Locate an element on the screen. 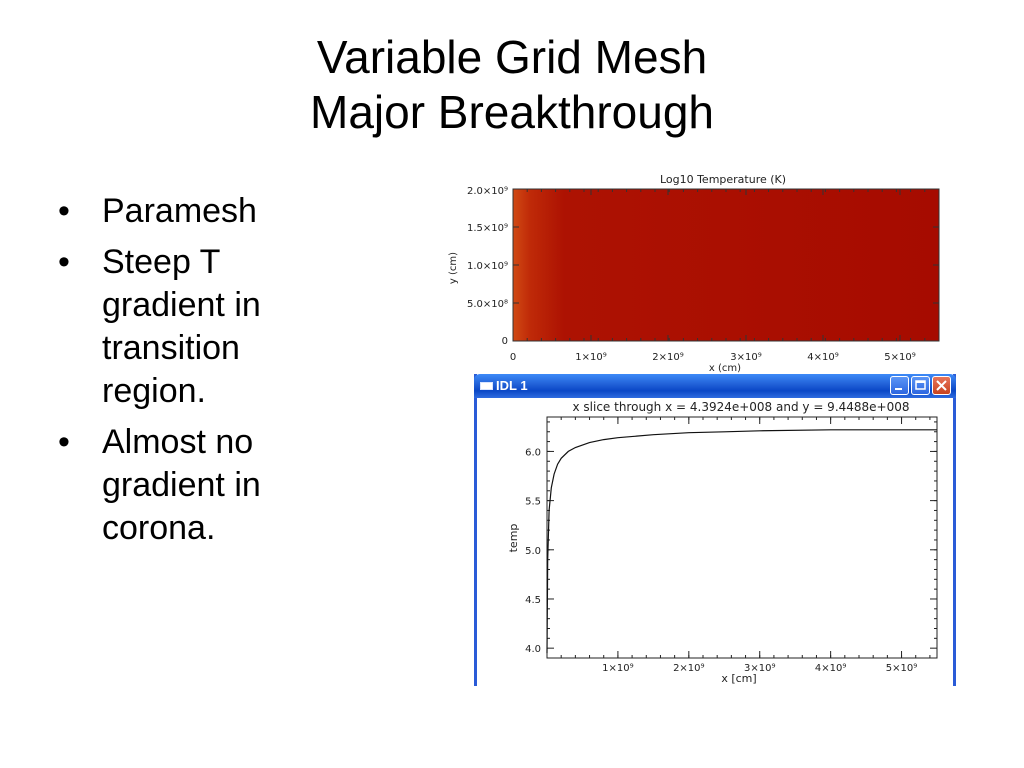 The width and height of the screenshot is (1024, 768). y-tick-label: 4.5 is located at coordinates (533, 600).